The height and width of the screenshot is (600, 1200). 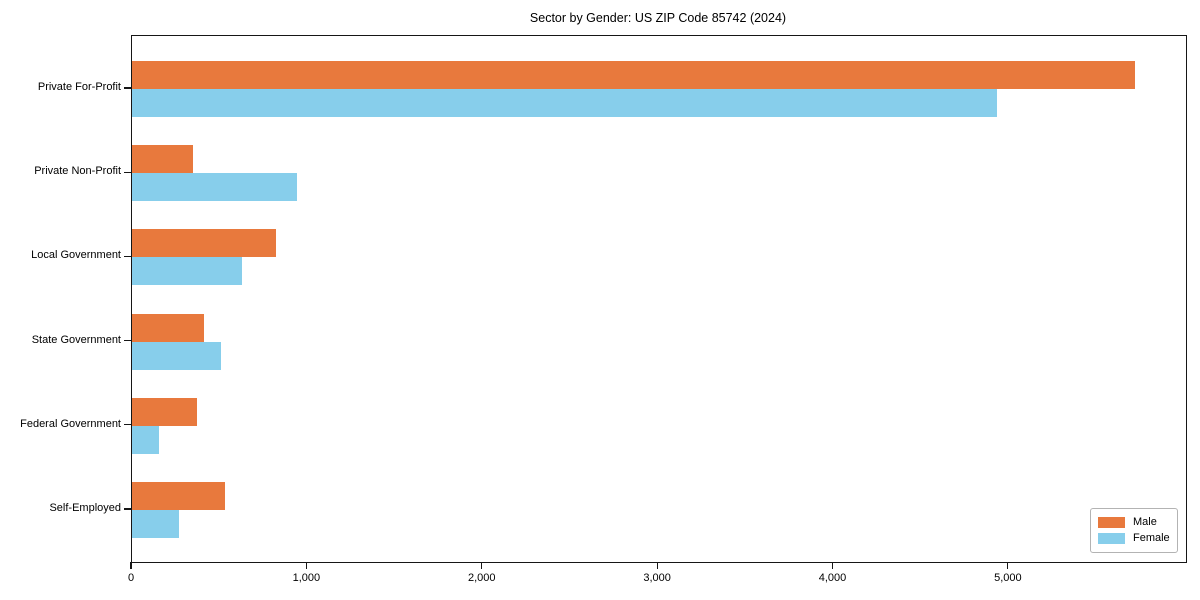 I want to click on legend-label-male: Male, so click(x=1145, y=522).